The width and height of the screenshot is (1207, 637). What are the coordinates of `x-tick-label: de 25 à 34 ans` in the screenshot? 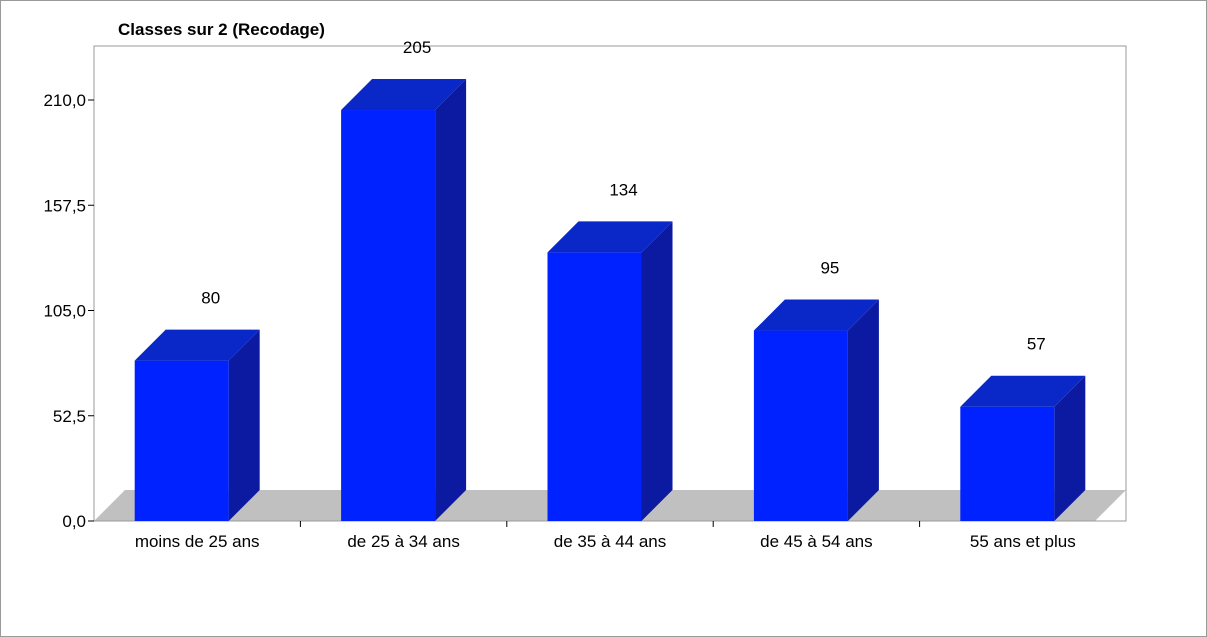 It's located at (403, 541).